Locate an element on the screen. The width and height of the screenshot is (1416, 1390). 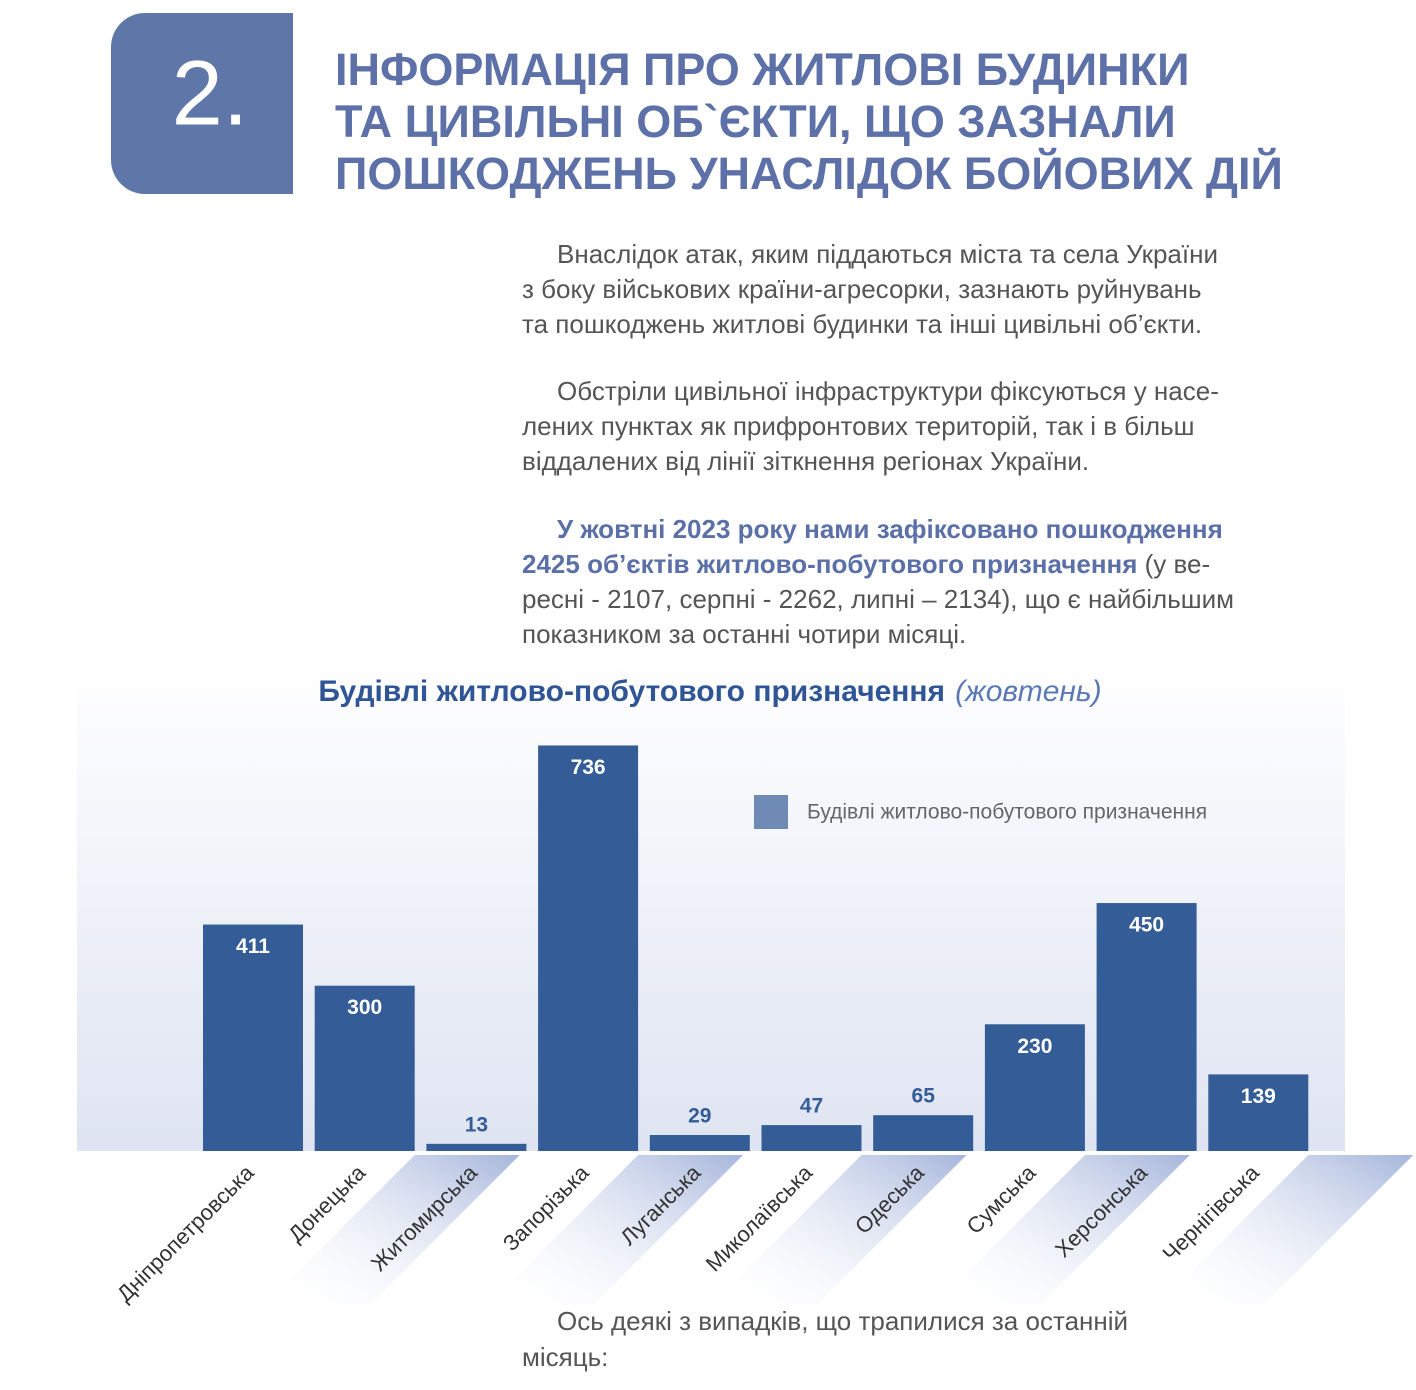
footer-line: місяць: is located at coordinates (565, 1357).